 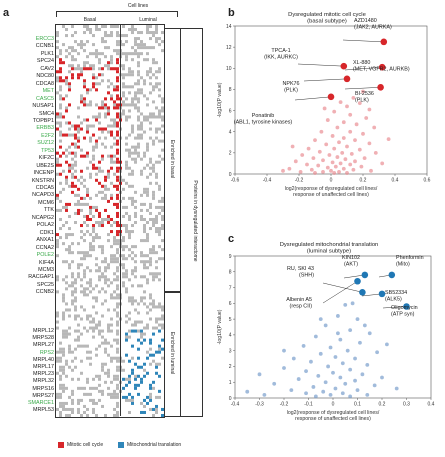 What do you see at coordinates (230, 399) in the screenshot?
I see `y-tick-label: 0` at bounding box center [230, 399].